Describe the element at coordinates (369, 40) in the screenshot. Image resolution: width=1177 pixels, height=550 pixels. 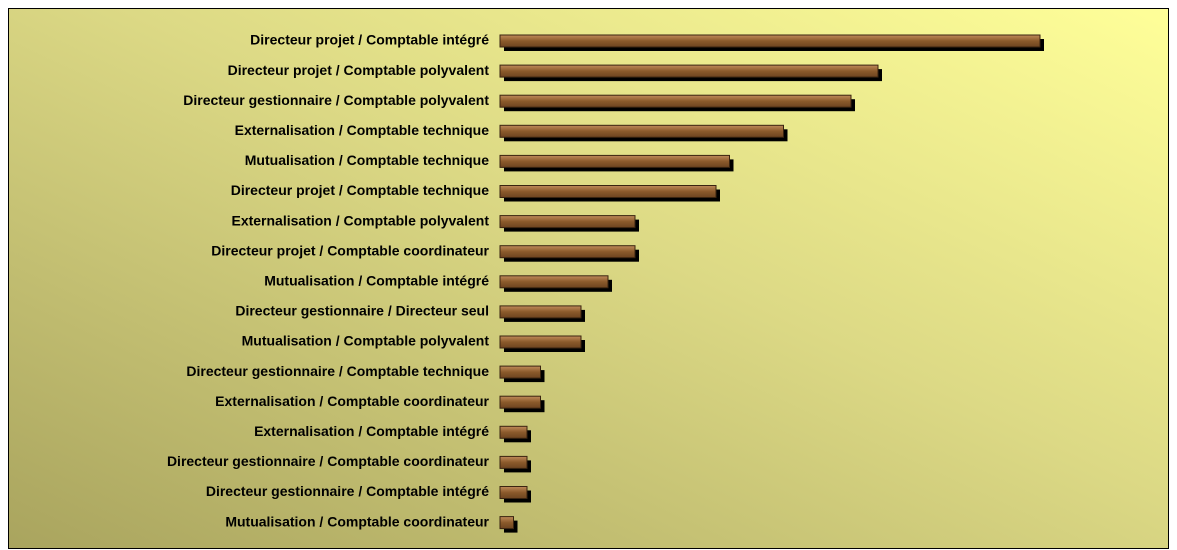
I see `category-label: Directeur projet / Comptable intégré` at that location.